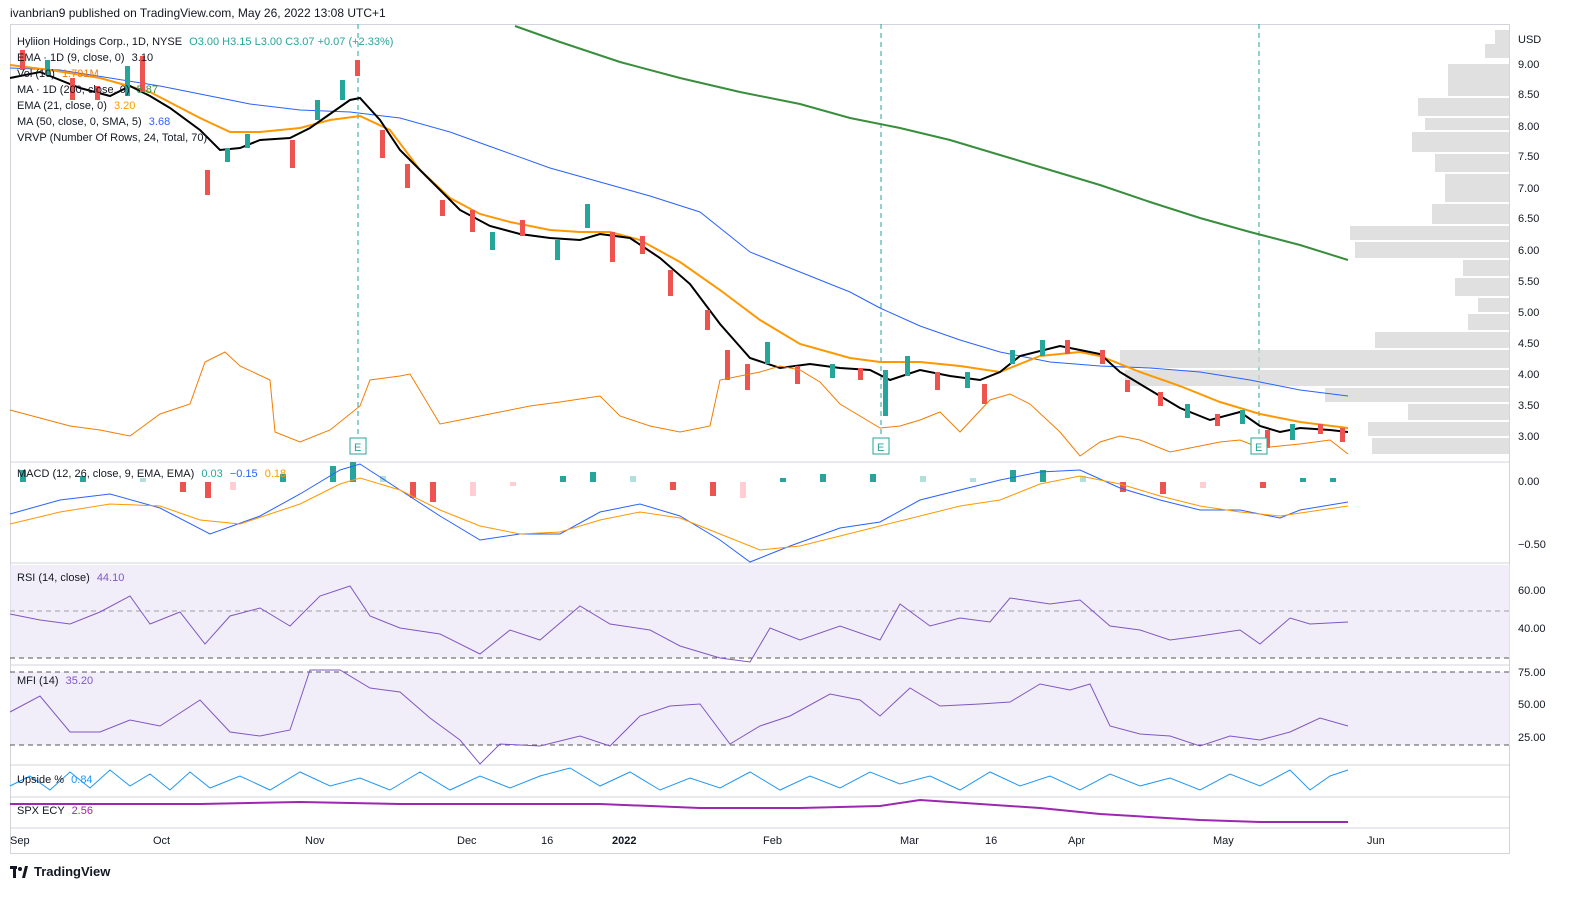 The width and height of the screenshot is (1585, 899). What do you see at coordinates (679, 404) in the screenshot?
I see `volume-line` at bounding box center [679, 404].